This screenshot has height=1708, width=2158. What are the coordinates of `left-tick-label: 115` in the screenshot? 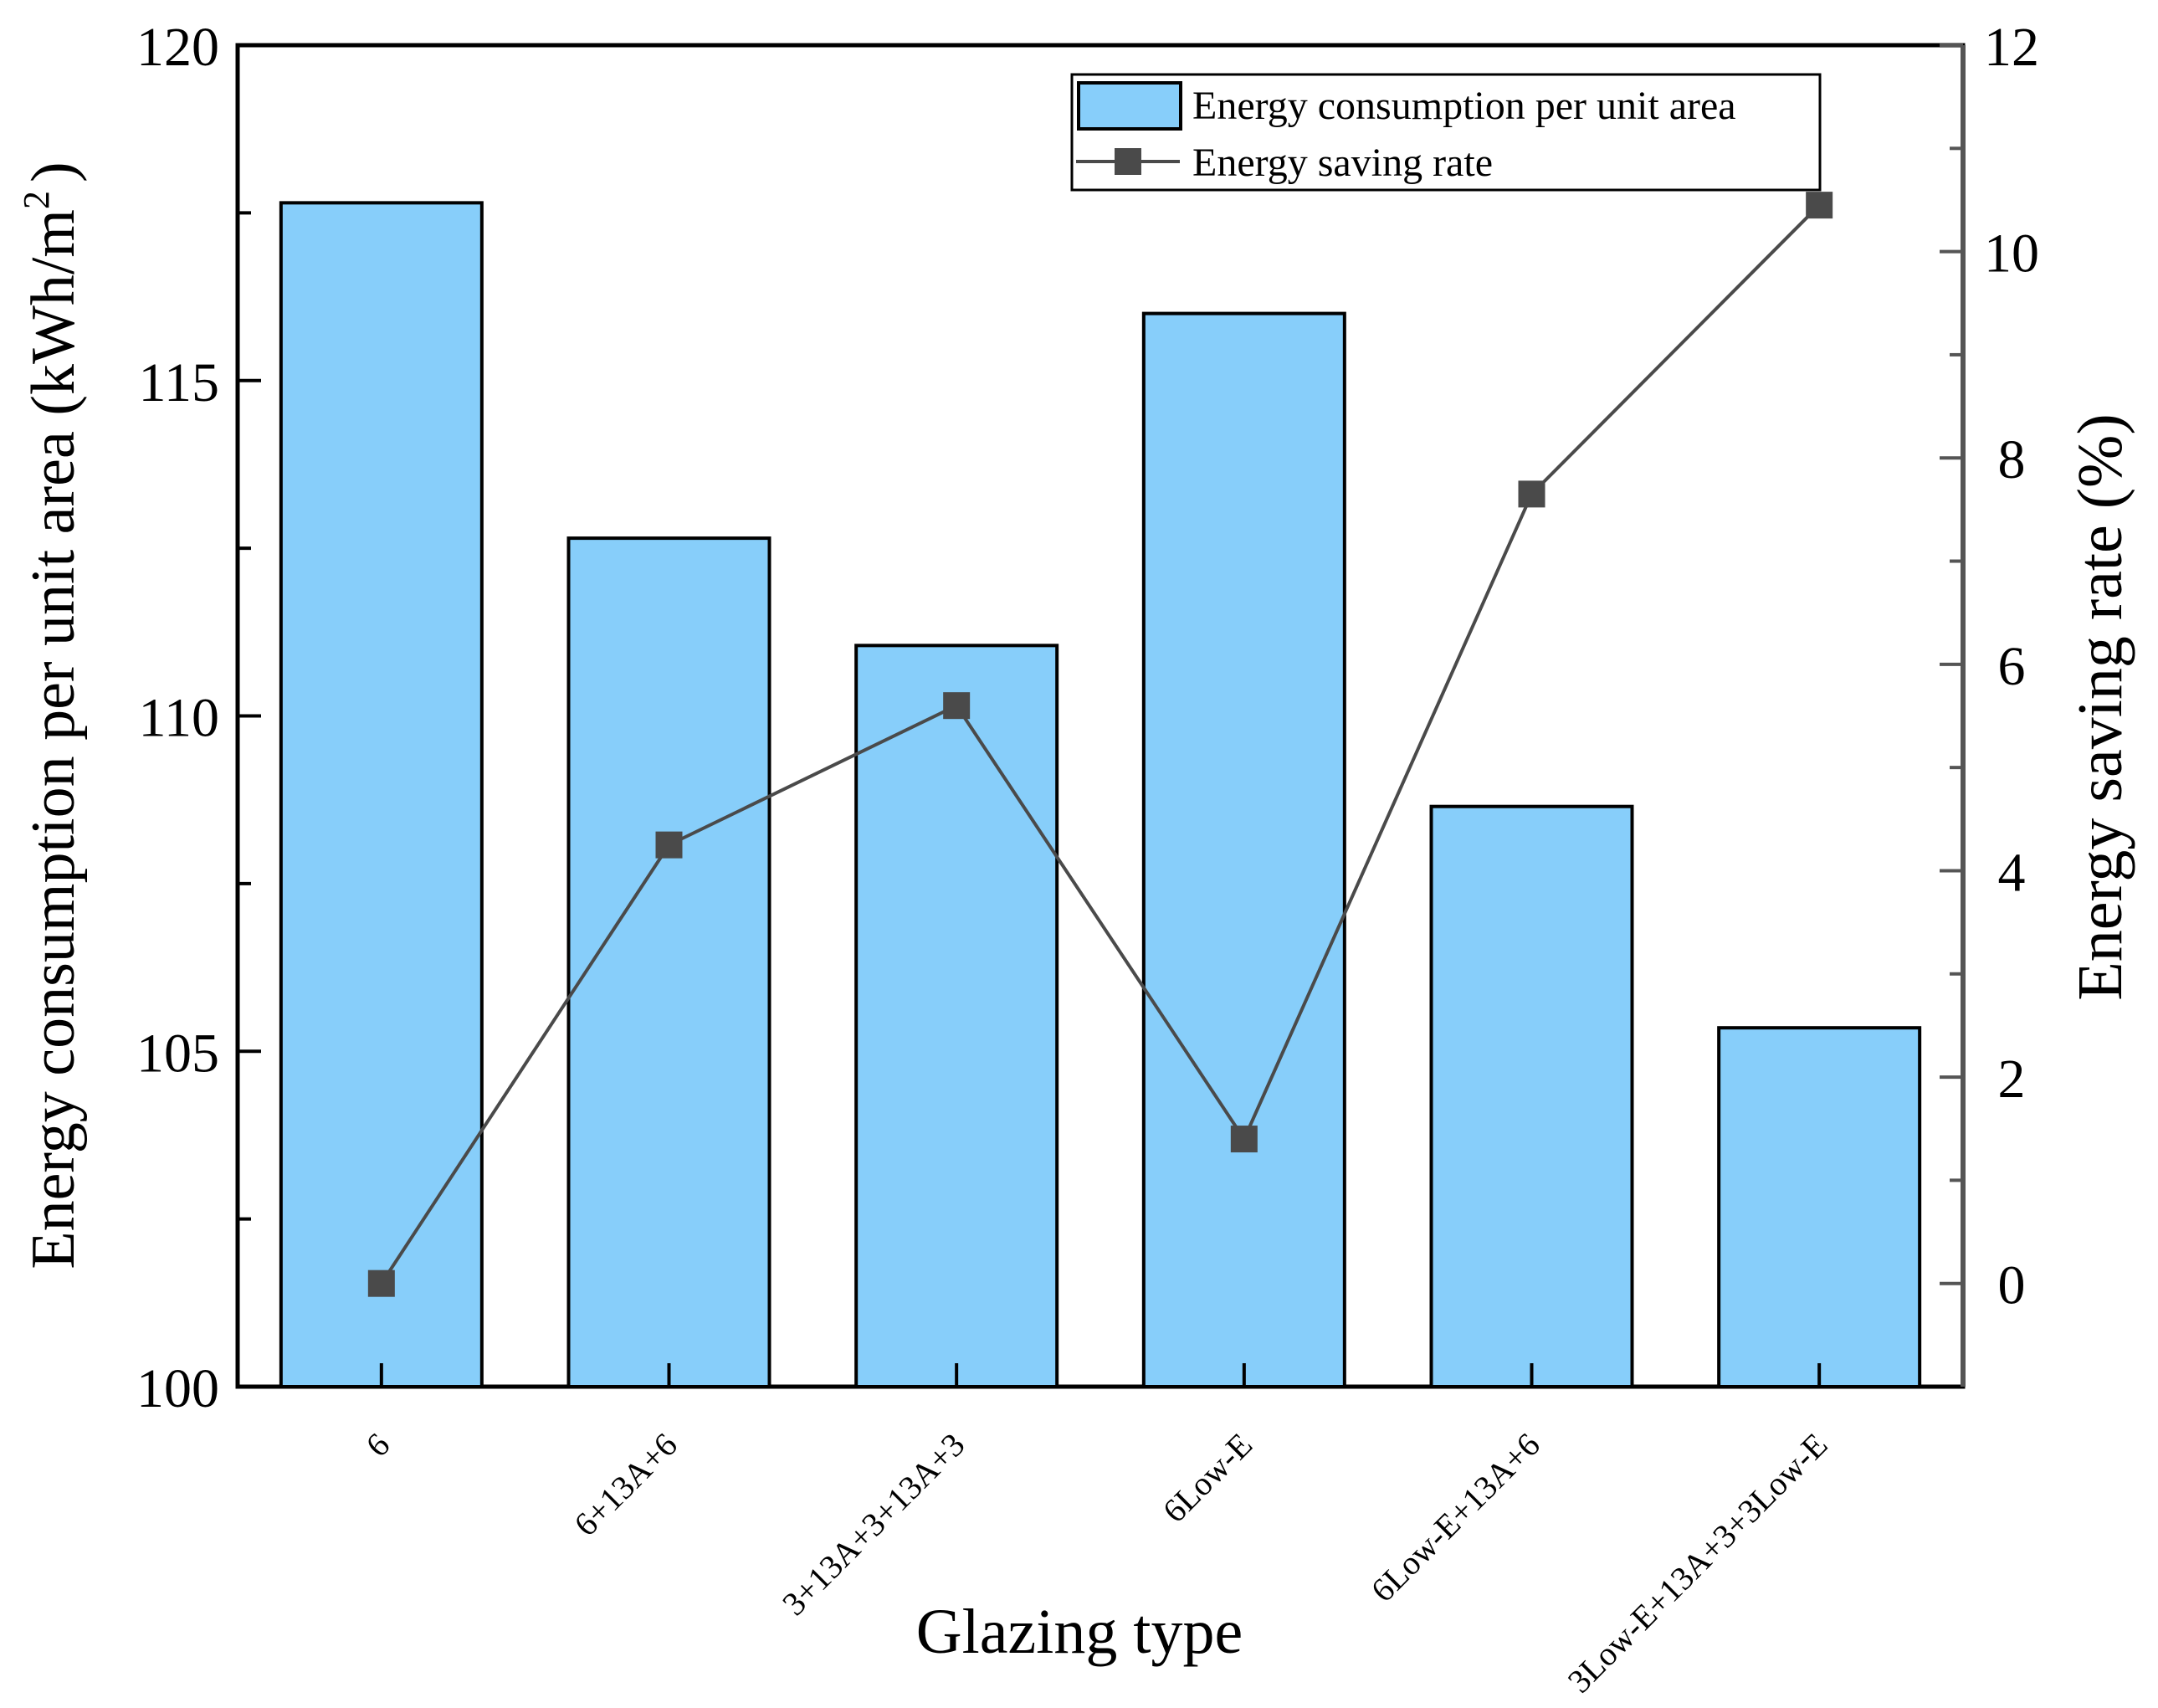 It's located at (178, 382).